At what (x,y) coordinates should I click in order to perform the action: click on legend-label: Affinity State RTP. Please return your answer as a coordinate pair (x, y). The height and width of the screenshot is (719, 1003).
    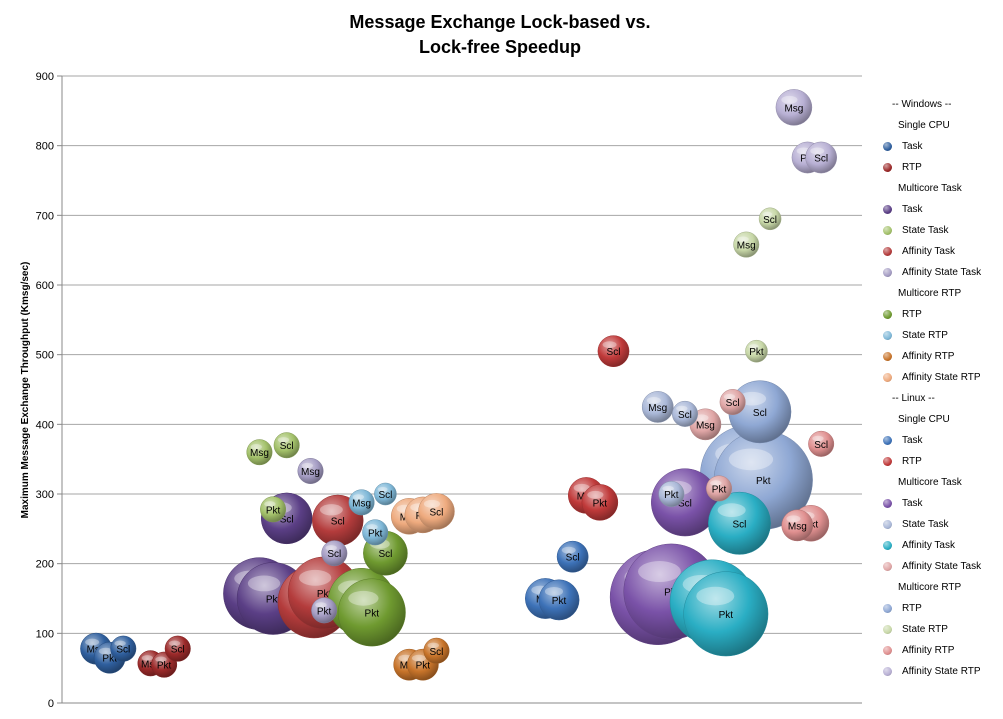
    Looking at the image, I should click on (941, 377).